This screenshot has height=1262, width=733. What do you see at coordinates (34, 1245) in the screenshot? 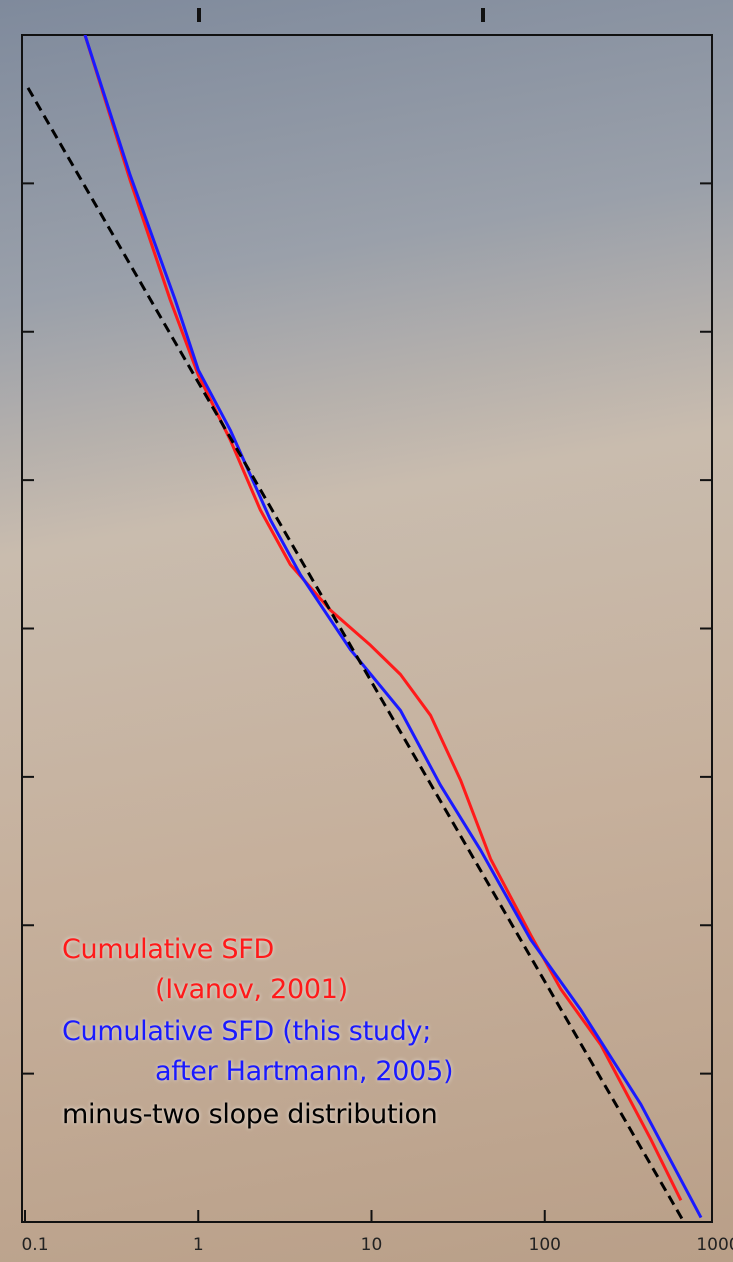
I see `x-tick-label: 0.1` at bounding box center [34, 1245].